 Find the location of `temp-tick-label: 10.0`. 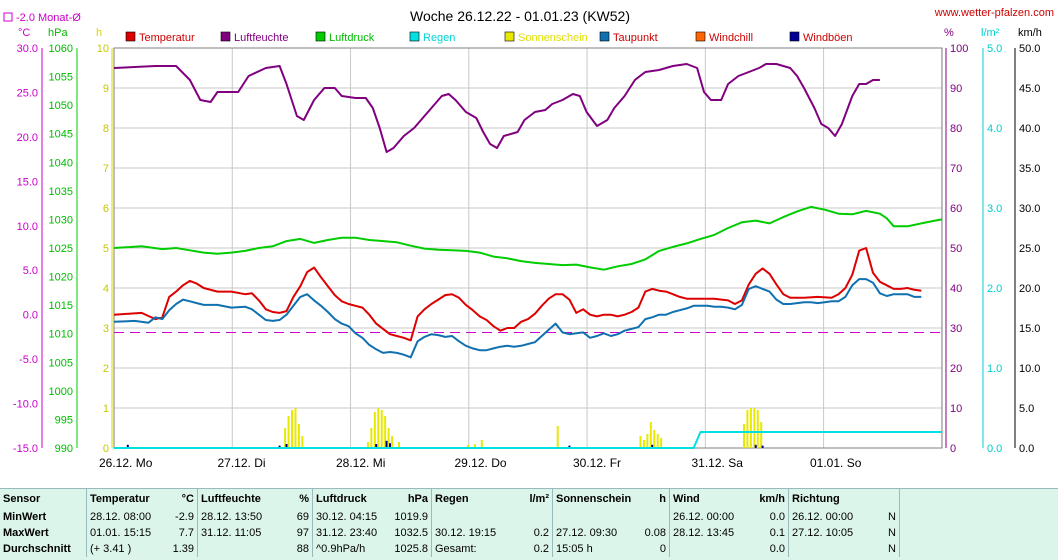

temp-tick-label: 10.0 is located at coordinates (27, 227).